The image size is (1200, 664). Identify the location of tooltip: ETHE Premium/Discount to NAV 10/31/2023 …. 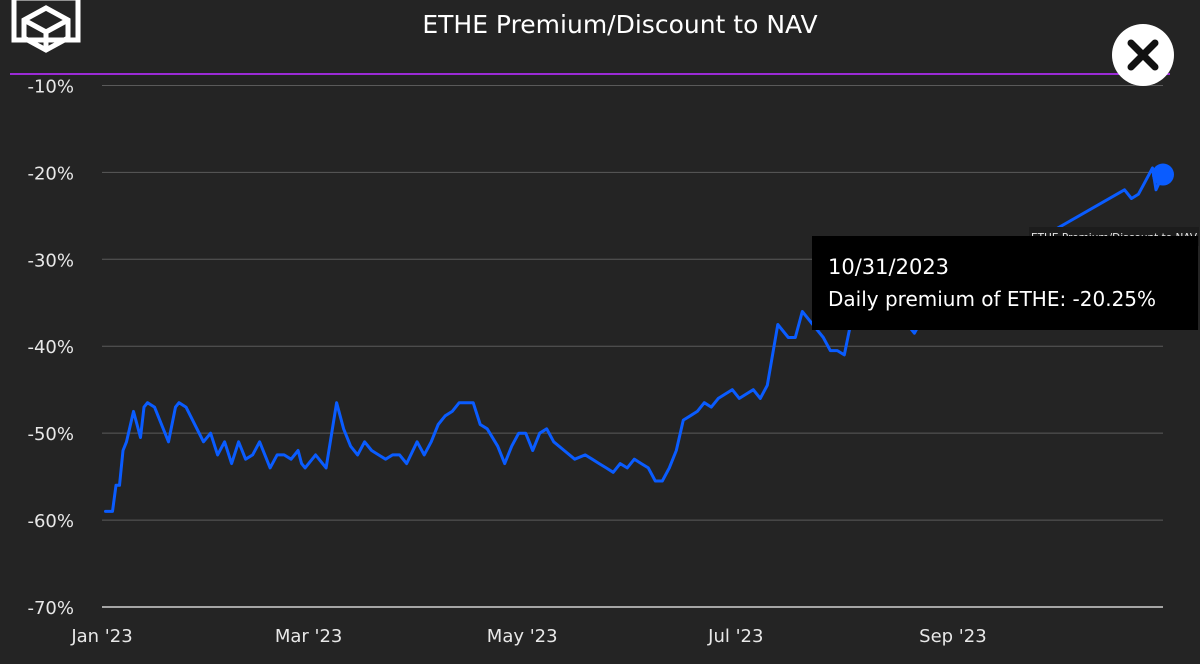
(1005, 278).